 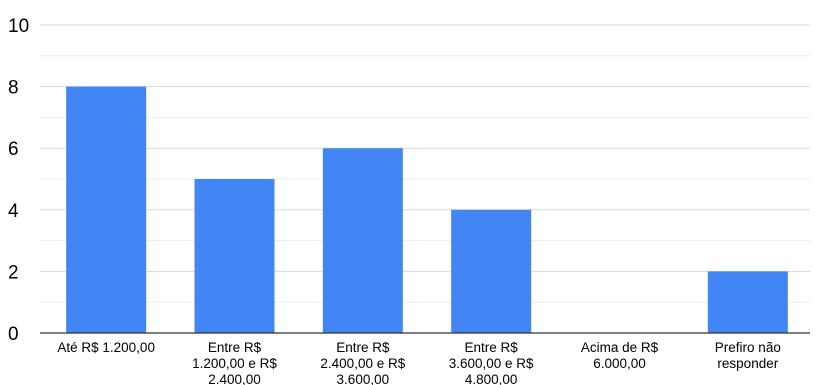 I want to click on y-tick-label: 8, so click(x=13, y=88).